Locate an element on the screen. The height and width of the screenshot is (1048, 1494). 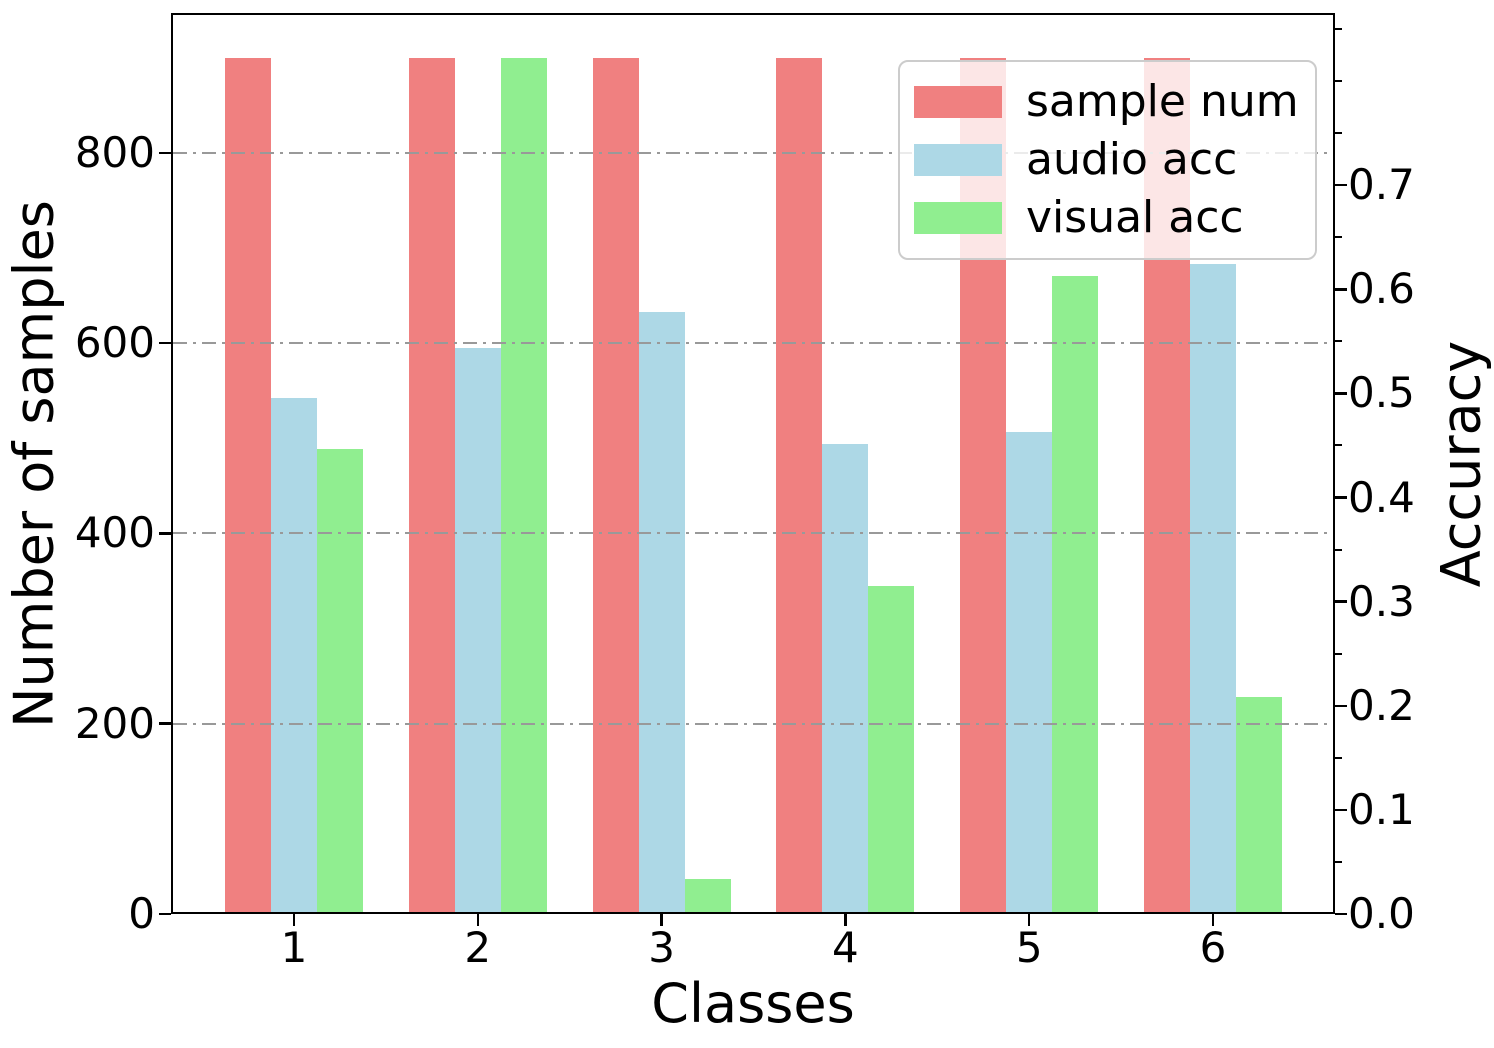
right-tick-0.4 is located at coordinates (1341, 497).